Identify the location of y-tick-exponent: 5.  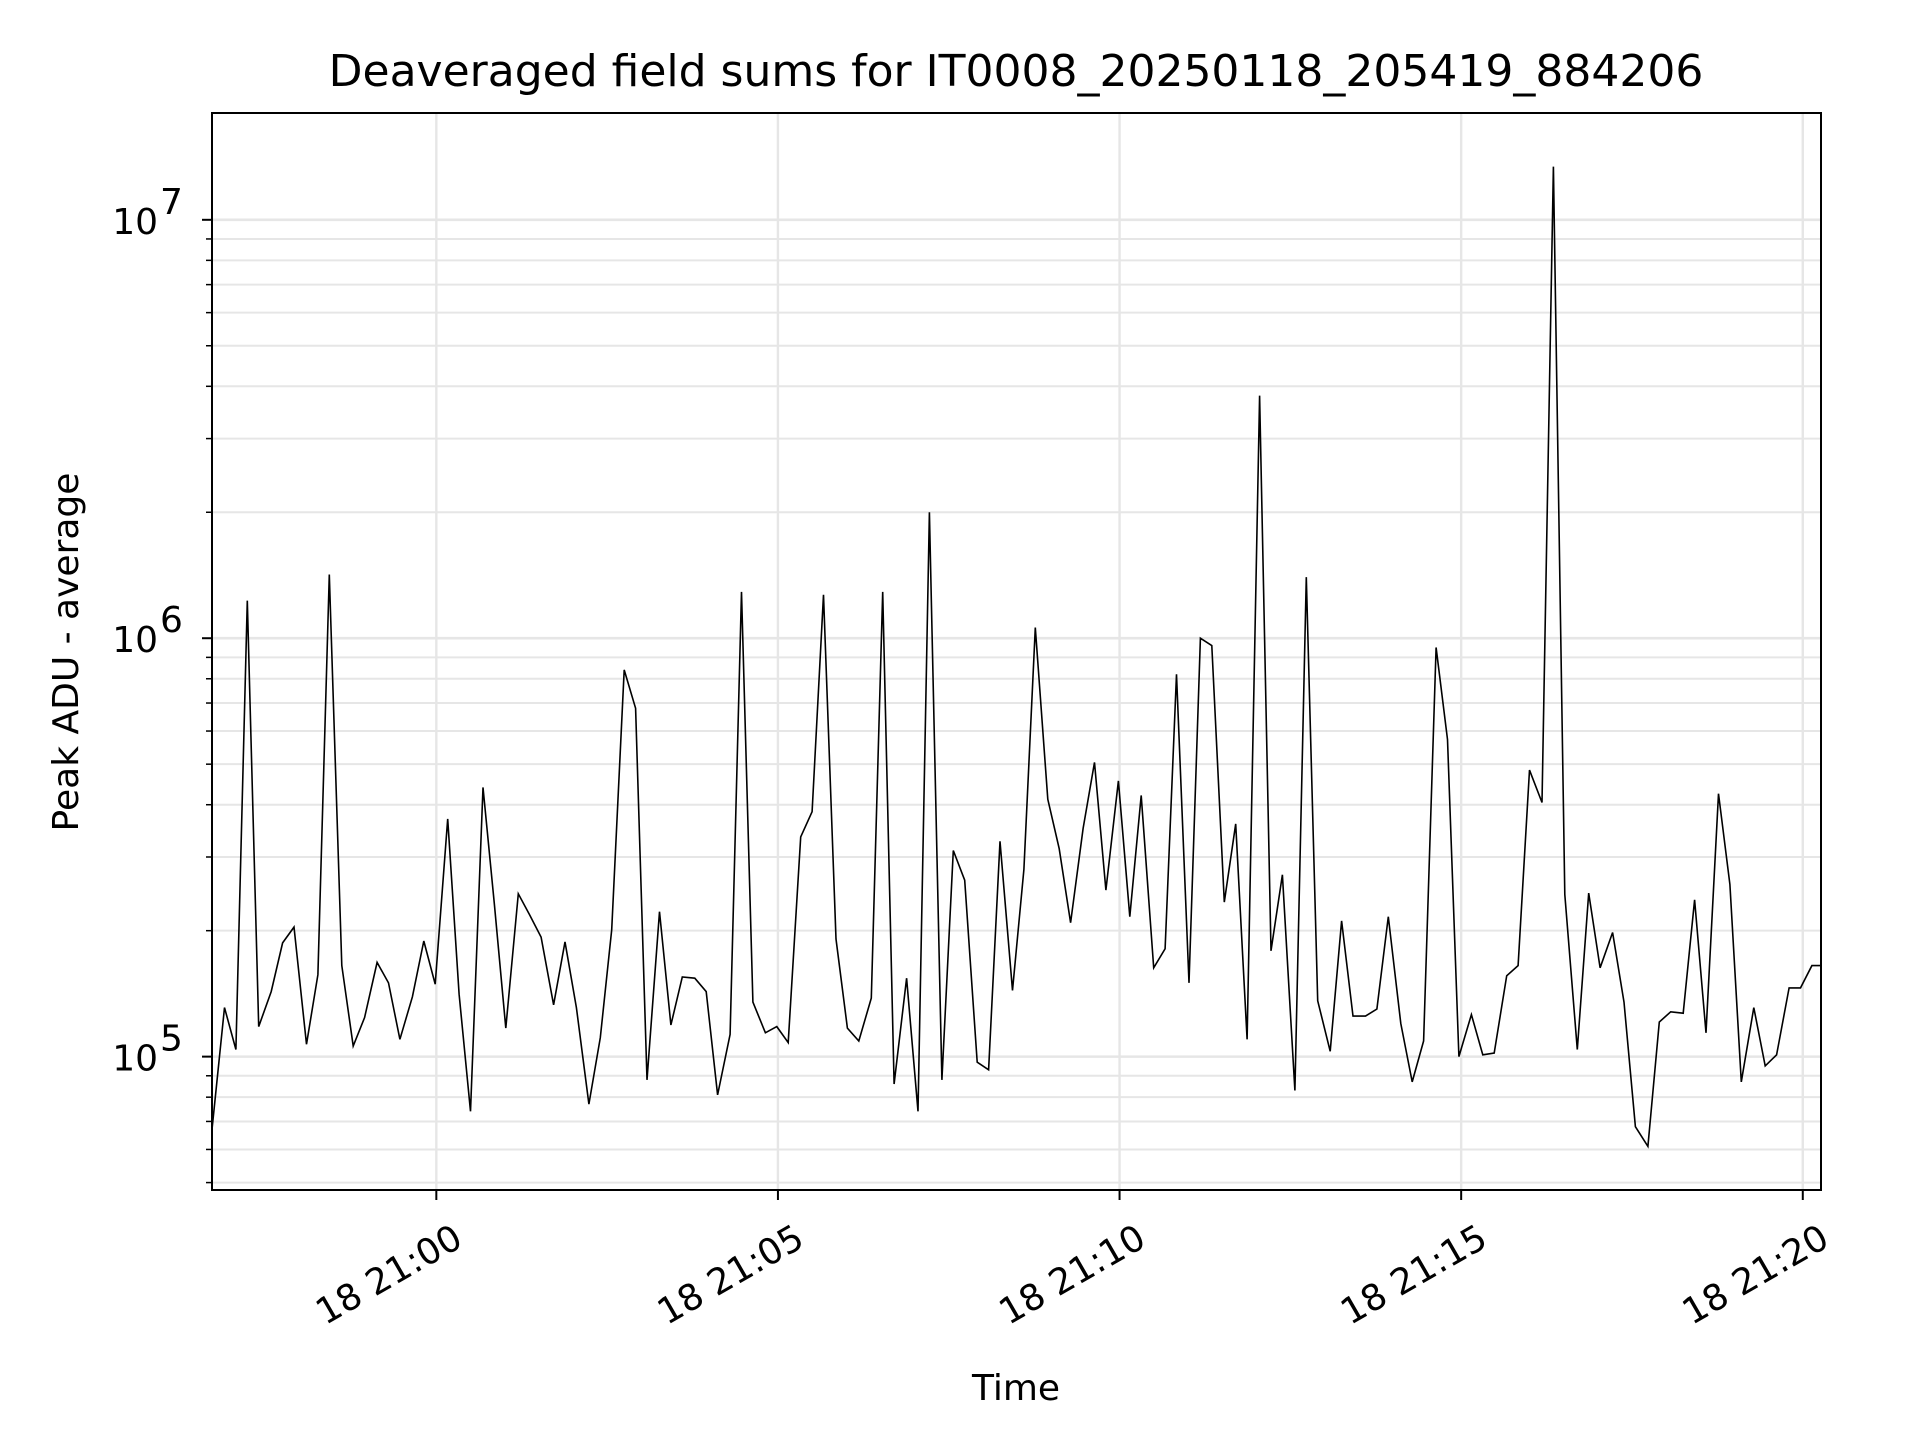
(171, 1039).